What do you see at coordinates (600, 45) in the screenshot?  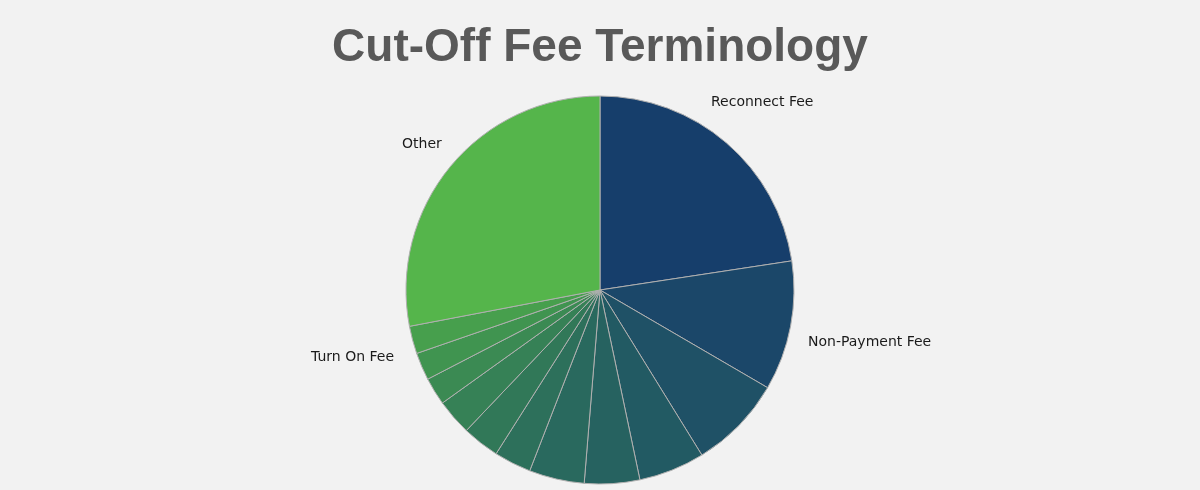 I see `chart-title: Cut-Off Fee Terminology` at bounding box center [600, 45].